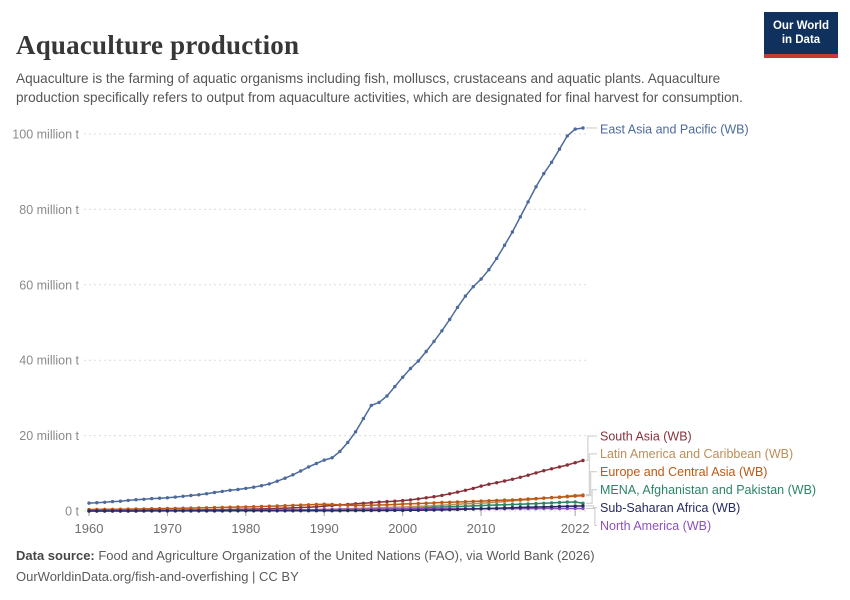 Image resolution: width=850 pixels, height=600 pixels. Describe the element at coordinates (336, 485) in the screenshot. I see `series-line-south-asia` at that location.